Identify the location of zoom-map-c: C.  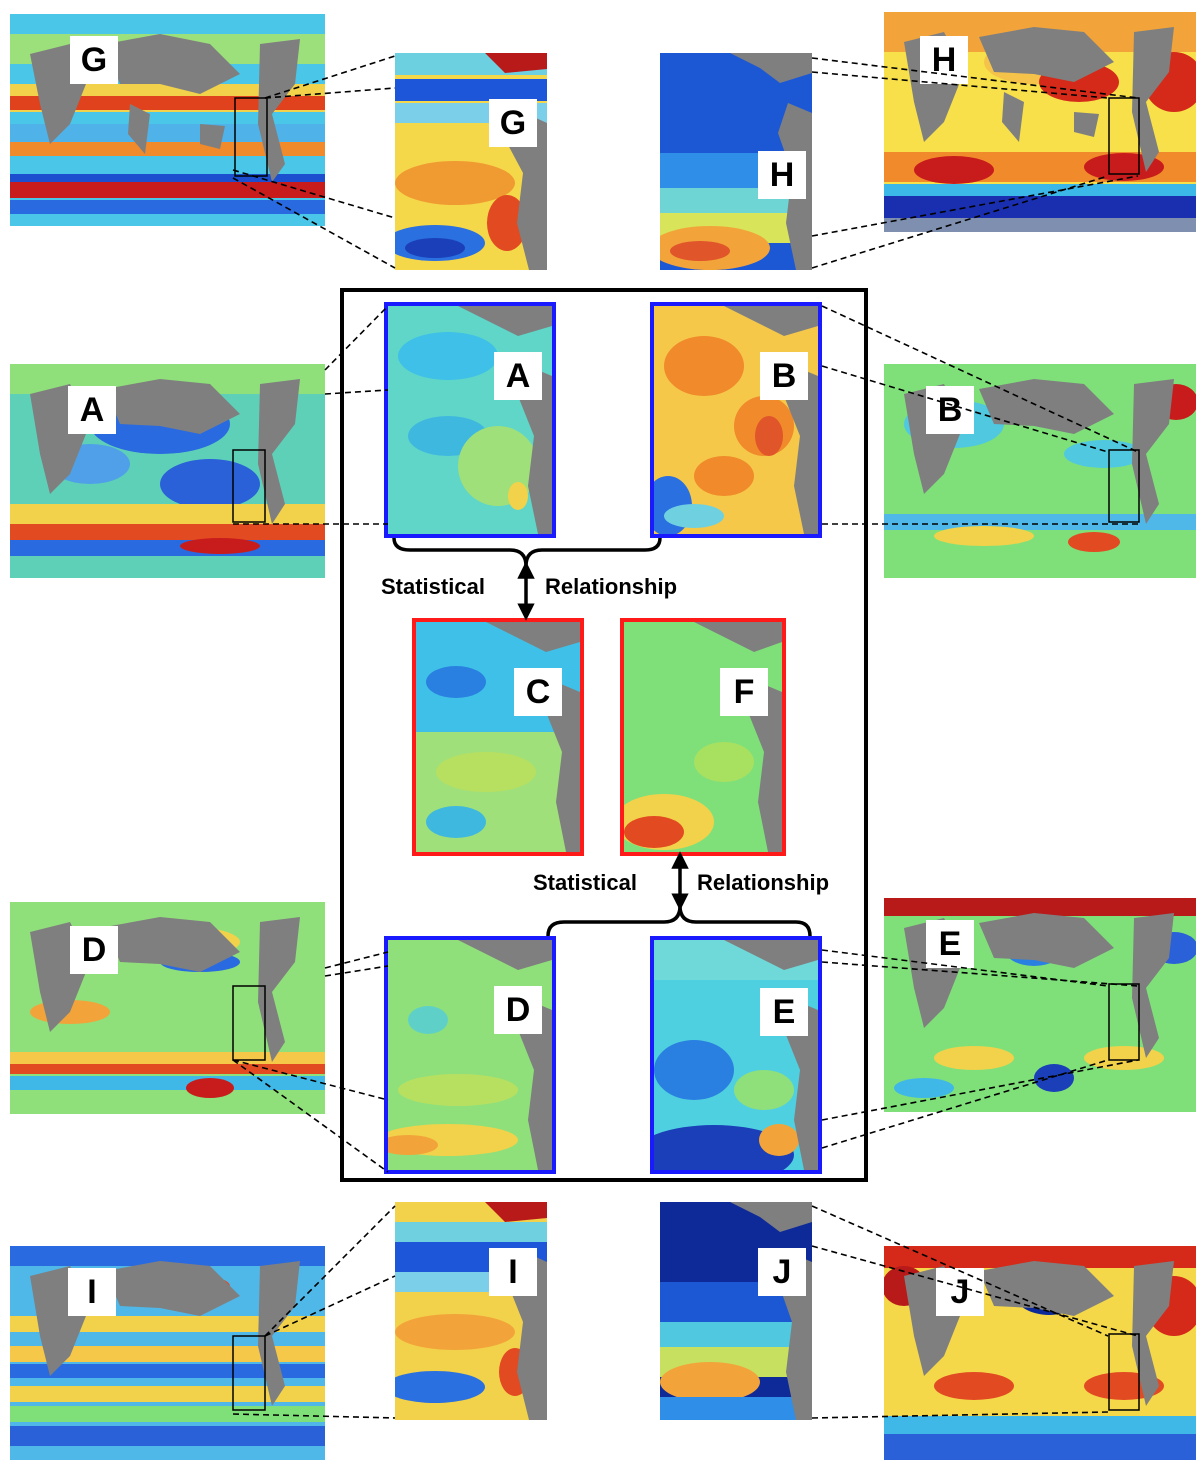
(498, 737).